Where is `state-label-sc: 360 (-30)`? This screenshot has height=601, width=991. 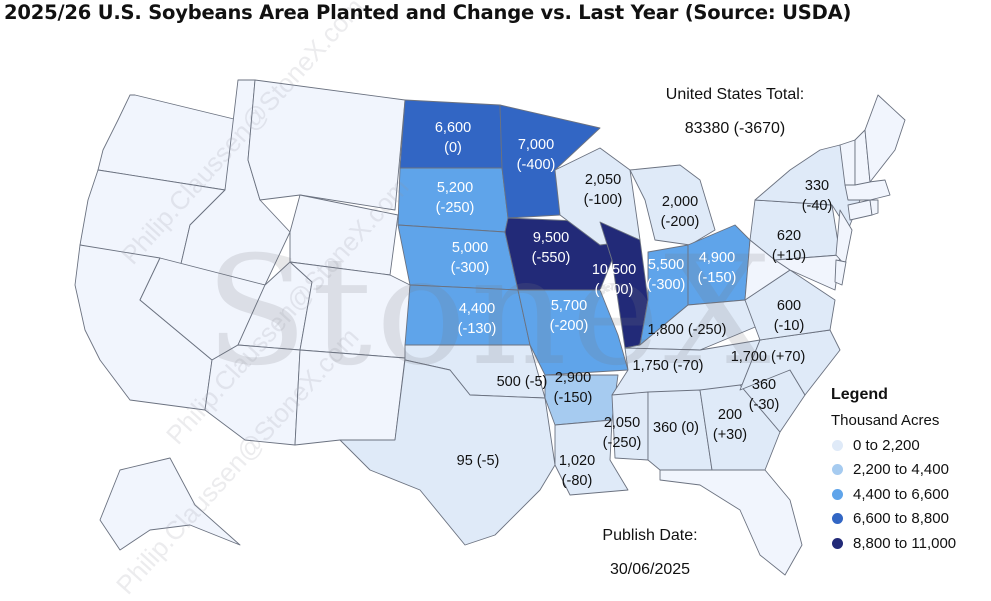
state-label-sc: 360 (-30) is located at coordinates (764, 395).